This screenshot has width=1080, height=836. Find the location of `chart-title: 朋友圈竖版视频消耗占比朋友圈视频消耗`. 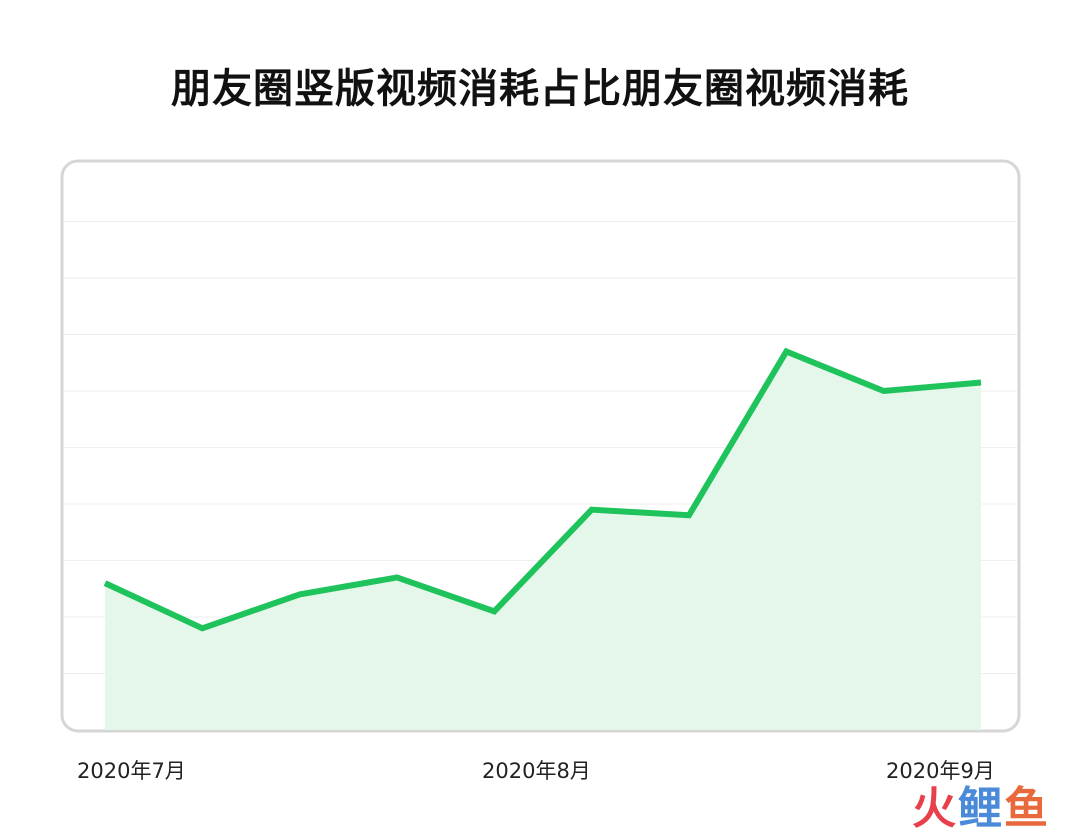

chart-title: 朋友圈竖版视频消耗占比朋友圈视频消耗 is located at coordinates (540, 89).